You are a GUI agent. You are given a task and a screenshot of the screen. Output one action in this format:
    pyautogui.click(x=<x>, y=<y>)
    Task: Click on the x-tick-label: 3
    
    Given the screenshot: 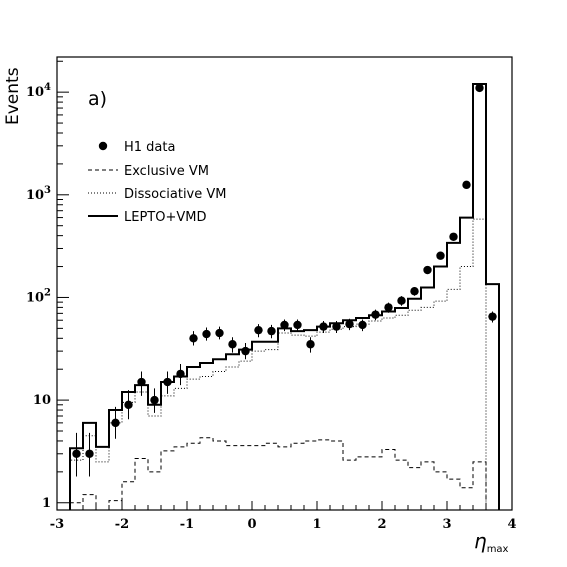 What is the action you would take?
    pyautogui.click(x=446, y=524)
    